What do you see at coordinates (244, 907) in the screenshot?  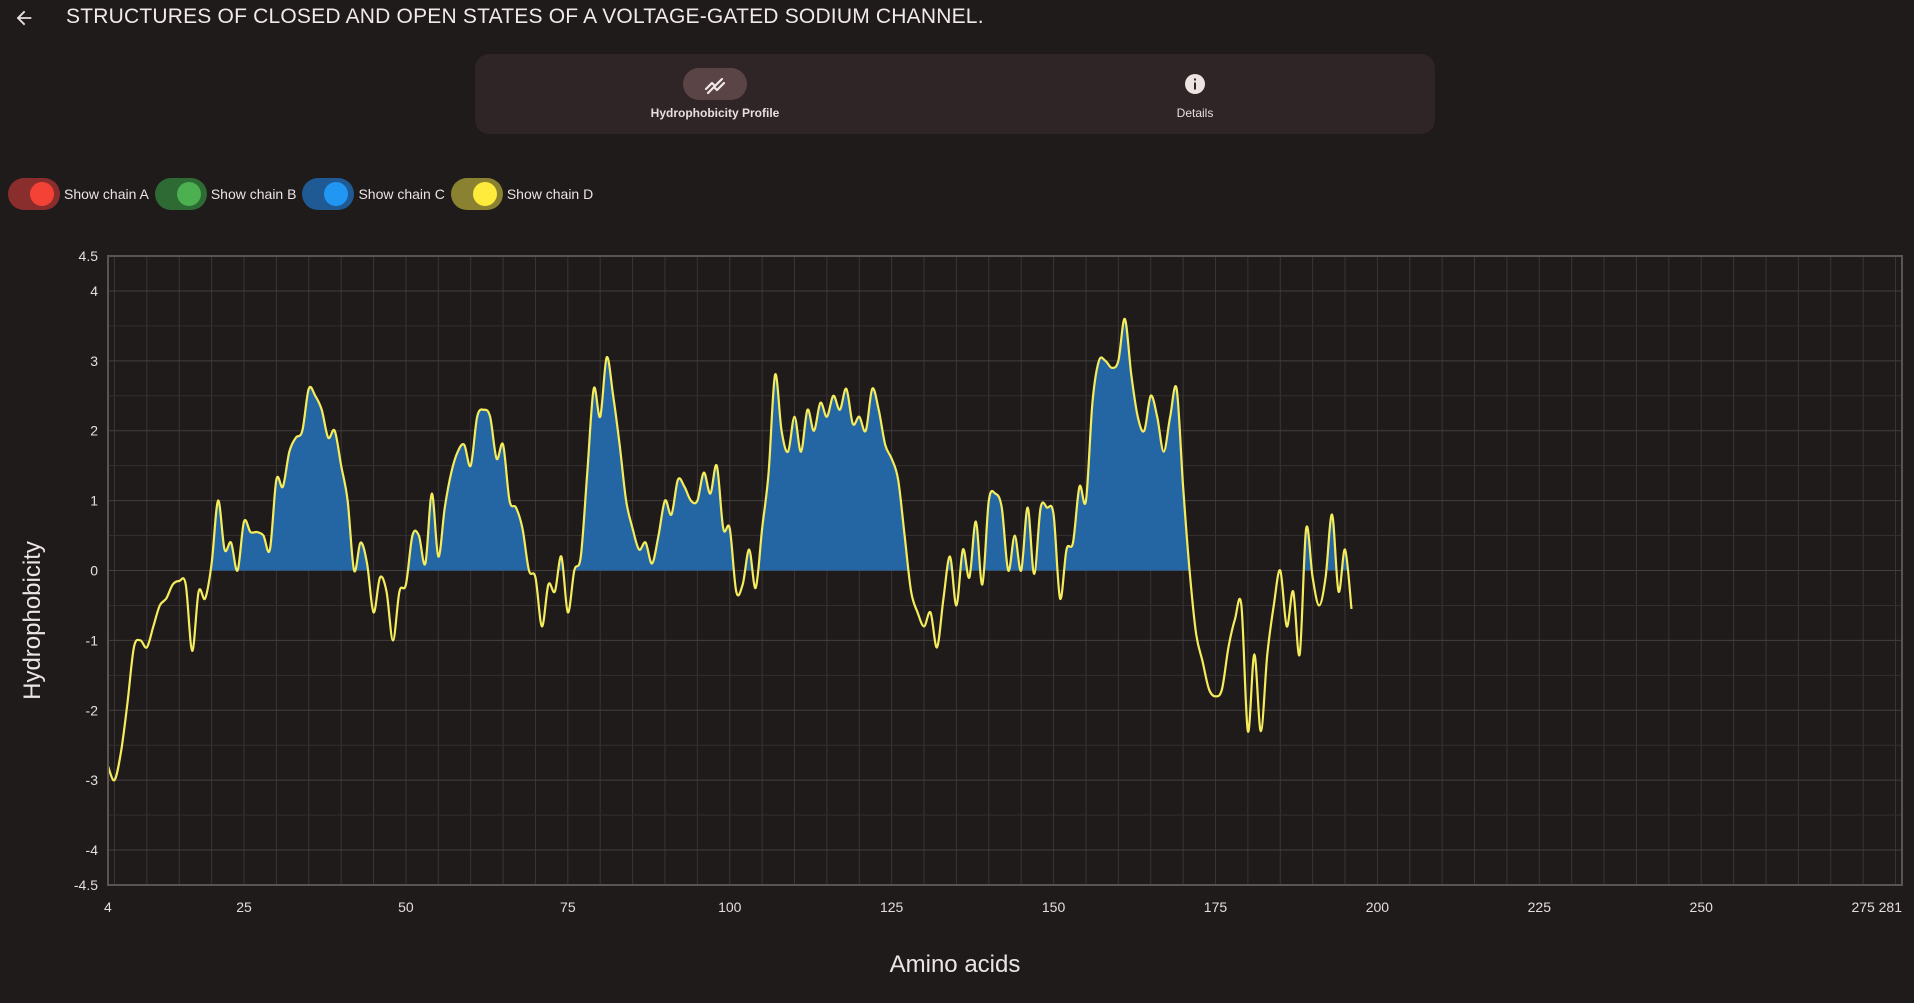 I see `x-tick-label: 25` at bounding box center [244, 907].